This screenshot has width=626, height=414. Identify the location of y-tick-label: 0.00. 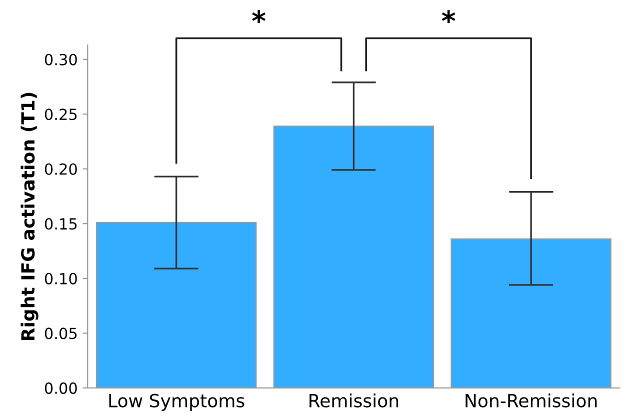
(60, 388).